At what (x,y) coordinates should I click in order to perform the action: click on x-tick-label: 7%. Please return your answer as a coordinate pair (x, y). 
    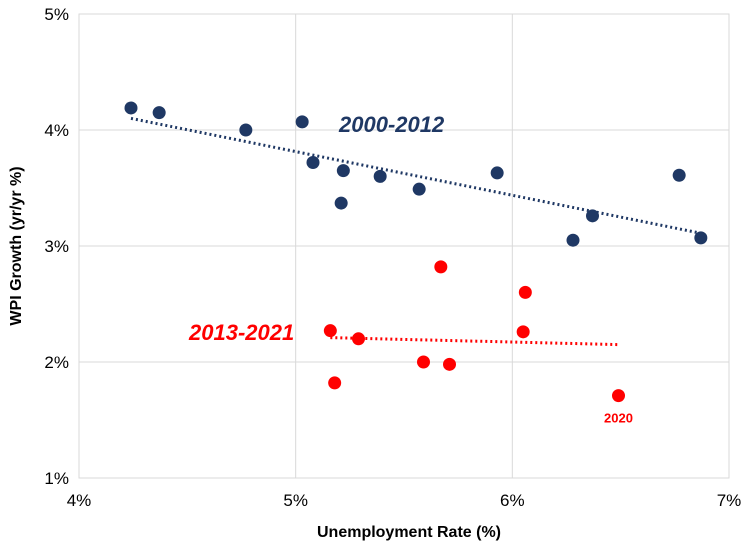
    Looking at the image, I should click on (729, 500).